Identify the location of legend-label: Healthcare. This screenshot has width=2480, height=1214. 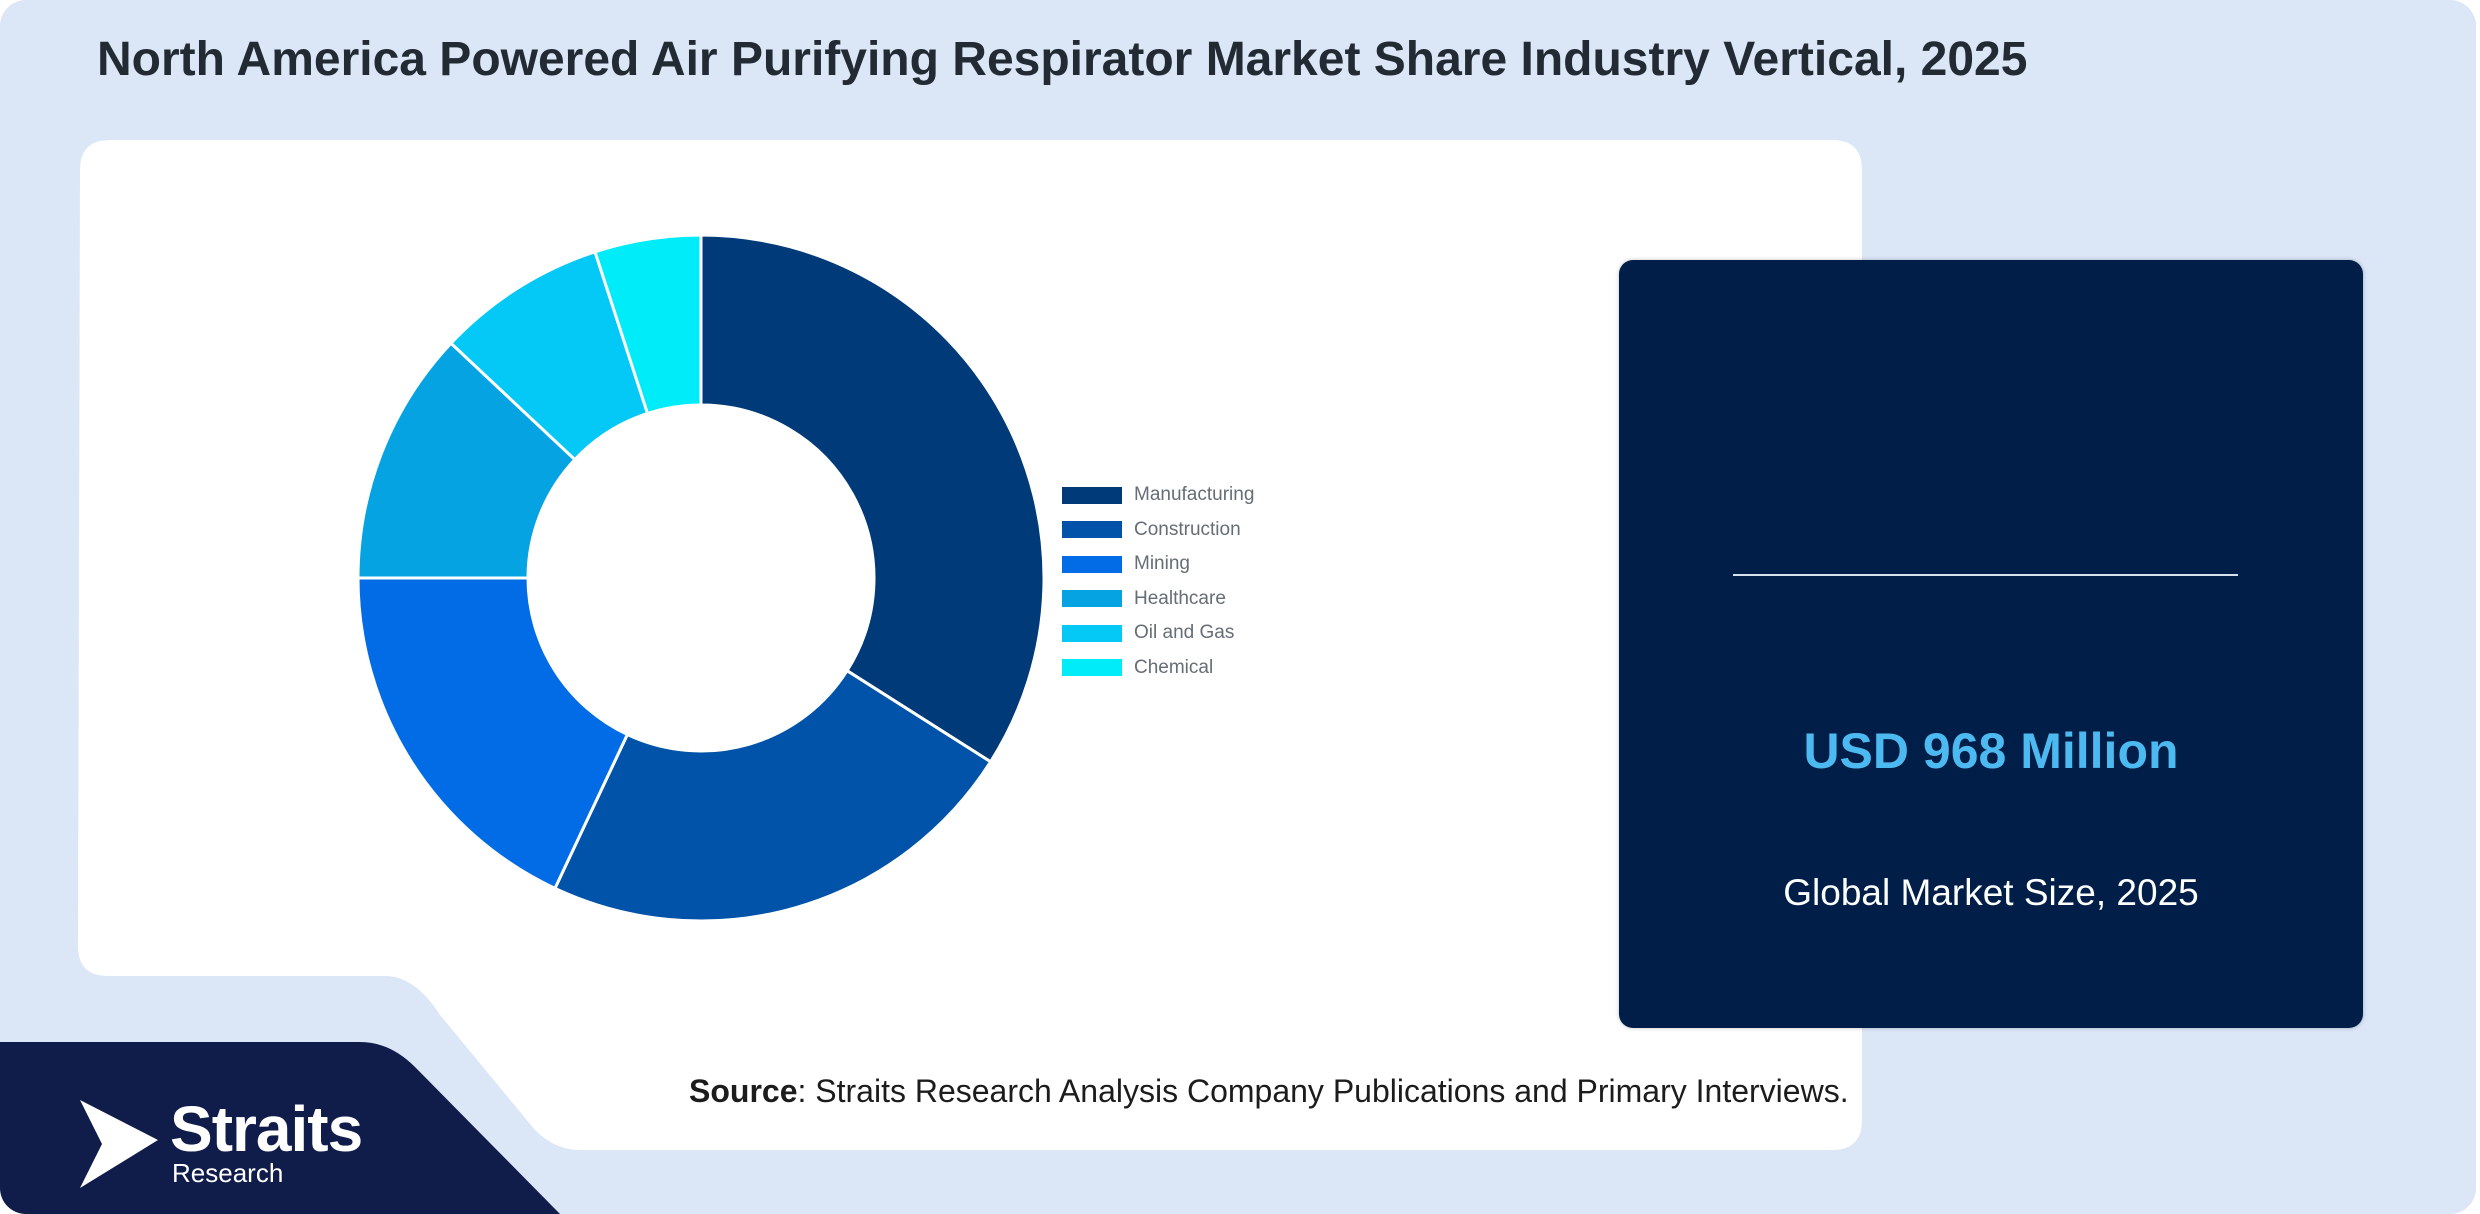
(1180, 598).